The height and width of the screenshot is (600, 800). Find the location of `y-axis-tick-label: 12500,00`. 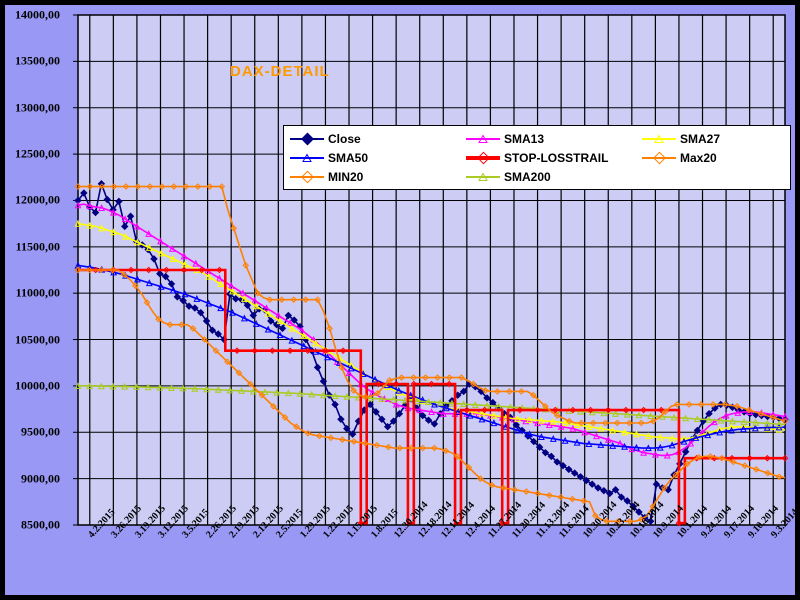

y-axis-tick-label: 12500,00 is located at coordinates (37, 153).